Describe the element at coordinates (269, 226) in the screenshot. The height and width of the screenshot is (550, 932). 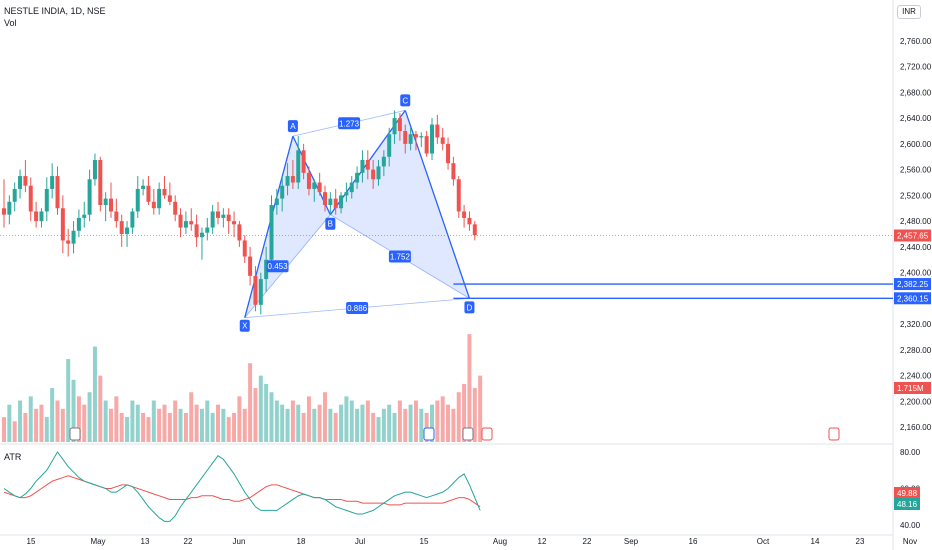
I see `pattern-leg` at that location.